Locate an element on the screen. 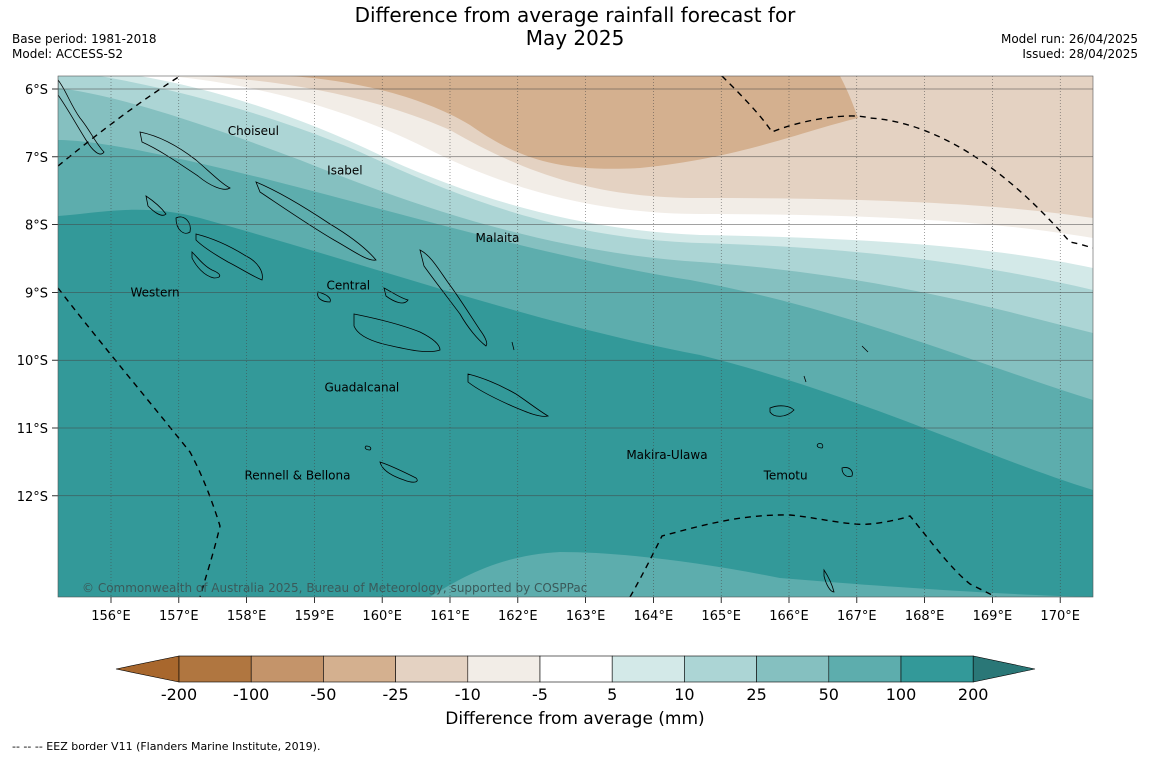 This screenshot has height=758, width=1150. province-label: Temotu is located at coordinates (785, 475).